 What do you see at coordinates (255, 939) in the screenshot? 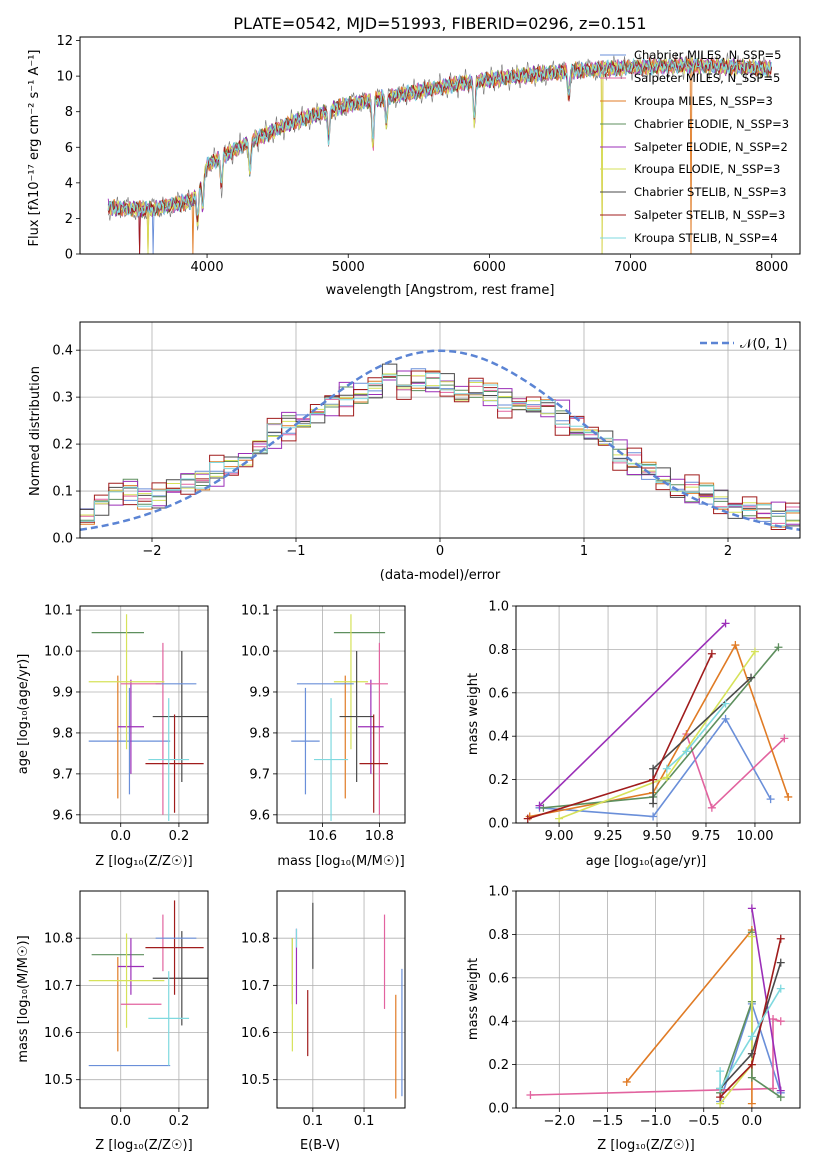
I see `y-tick-label: 10.8` at bounding box center [255, 939].